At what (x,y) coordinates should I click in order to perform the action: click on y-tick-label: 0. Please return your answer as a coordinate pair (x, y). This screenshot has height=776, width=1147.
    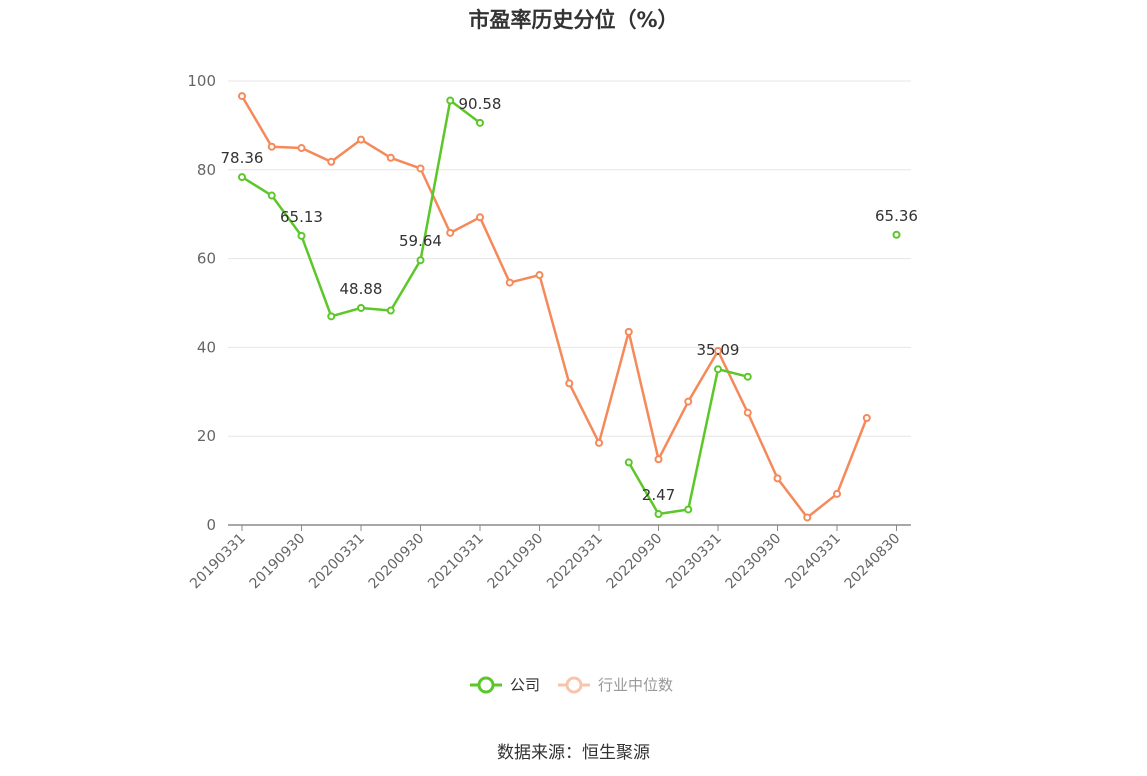
    Looking at the image, I should click on (211, 525).